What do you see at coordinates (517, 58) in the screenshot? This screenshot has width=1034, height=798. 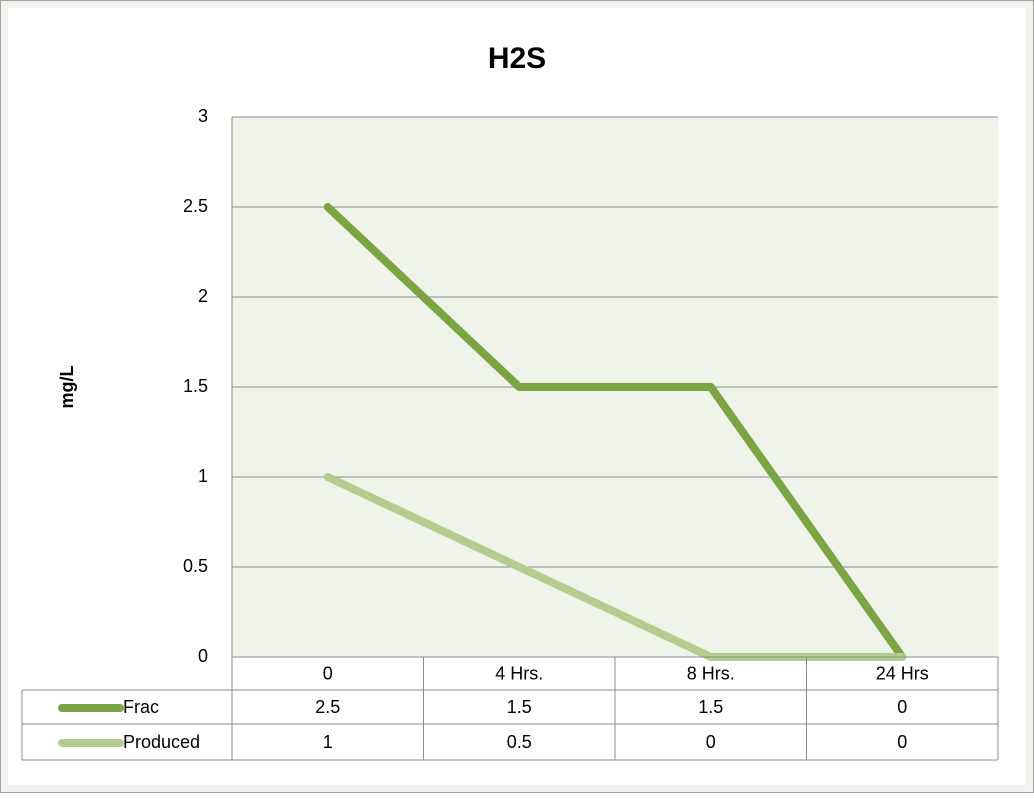 I see `chart-title: H2S` at bounding box center [517, 58].